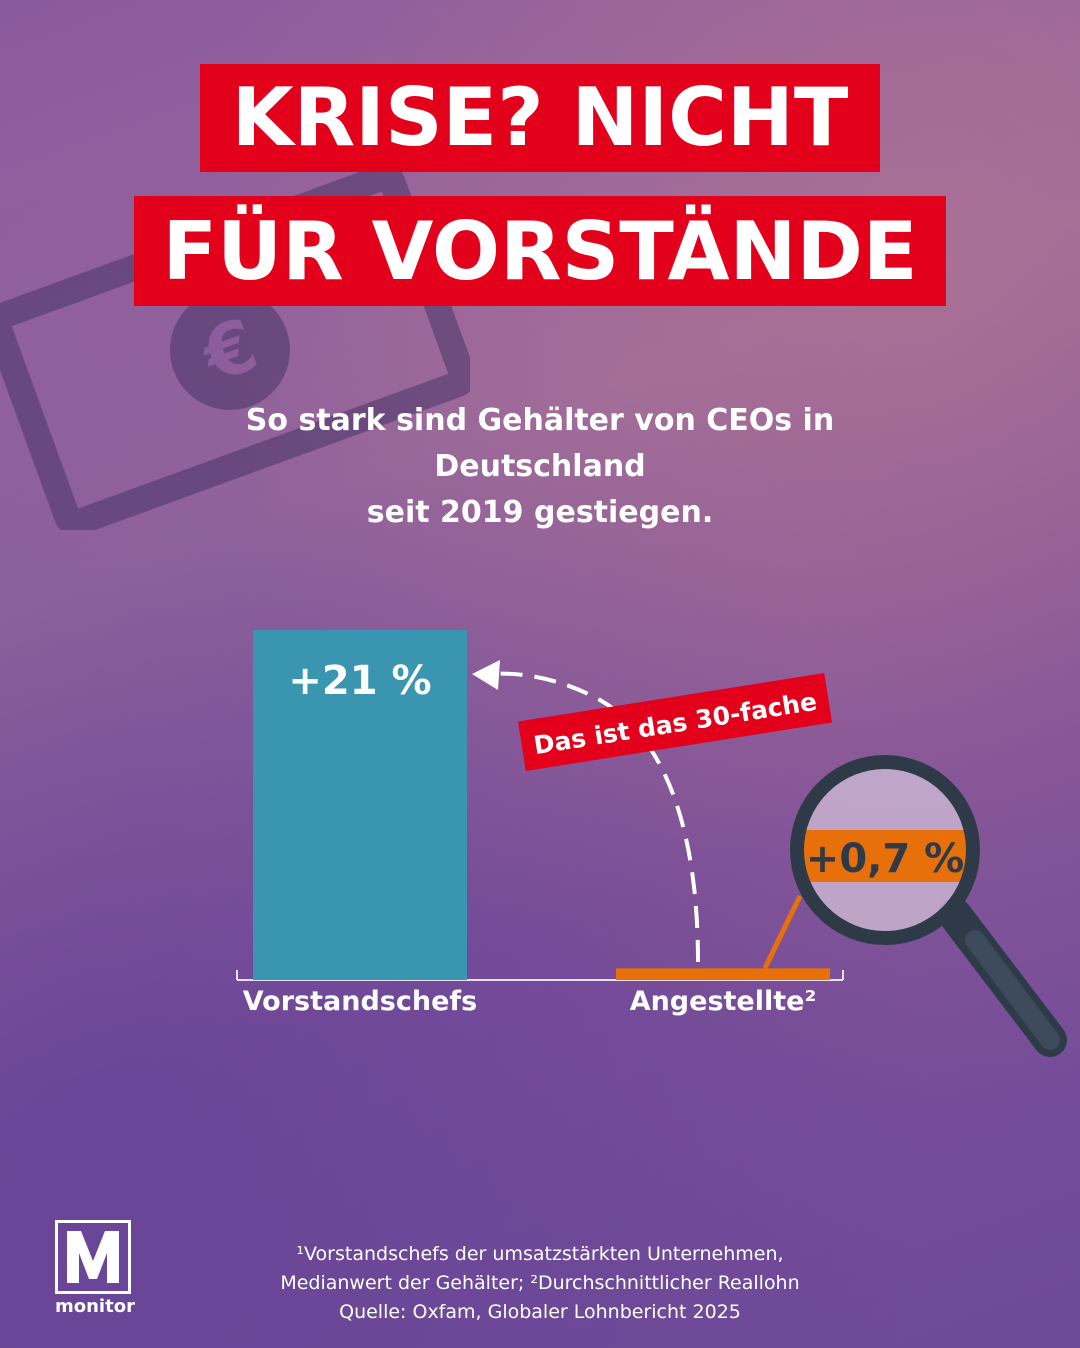  I want to click on logo-mark, so click(93, 1257).